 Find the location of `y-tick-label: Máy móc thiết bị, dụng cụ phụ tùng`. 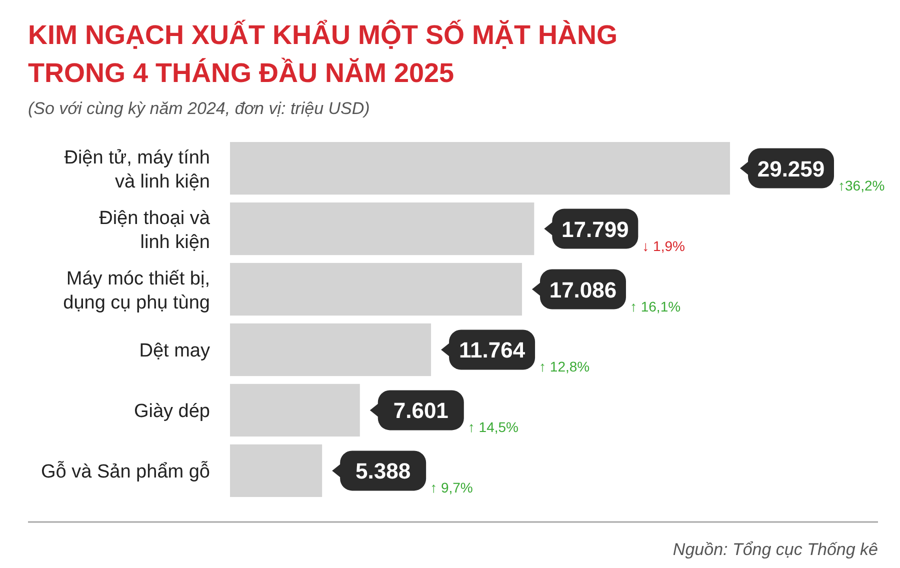

y-tick-label: Máy móc thiết bị, dụng cụ phụ tùng is located at coordinates (136, 291).